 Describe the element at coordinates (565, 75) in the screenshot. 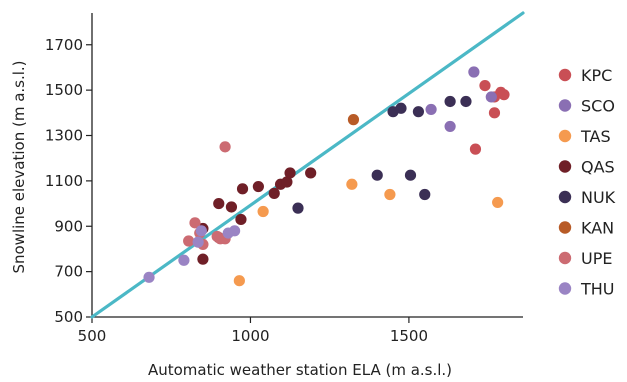

I see `legend-marker-kpc` at that location.